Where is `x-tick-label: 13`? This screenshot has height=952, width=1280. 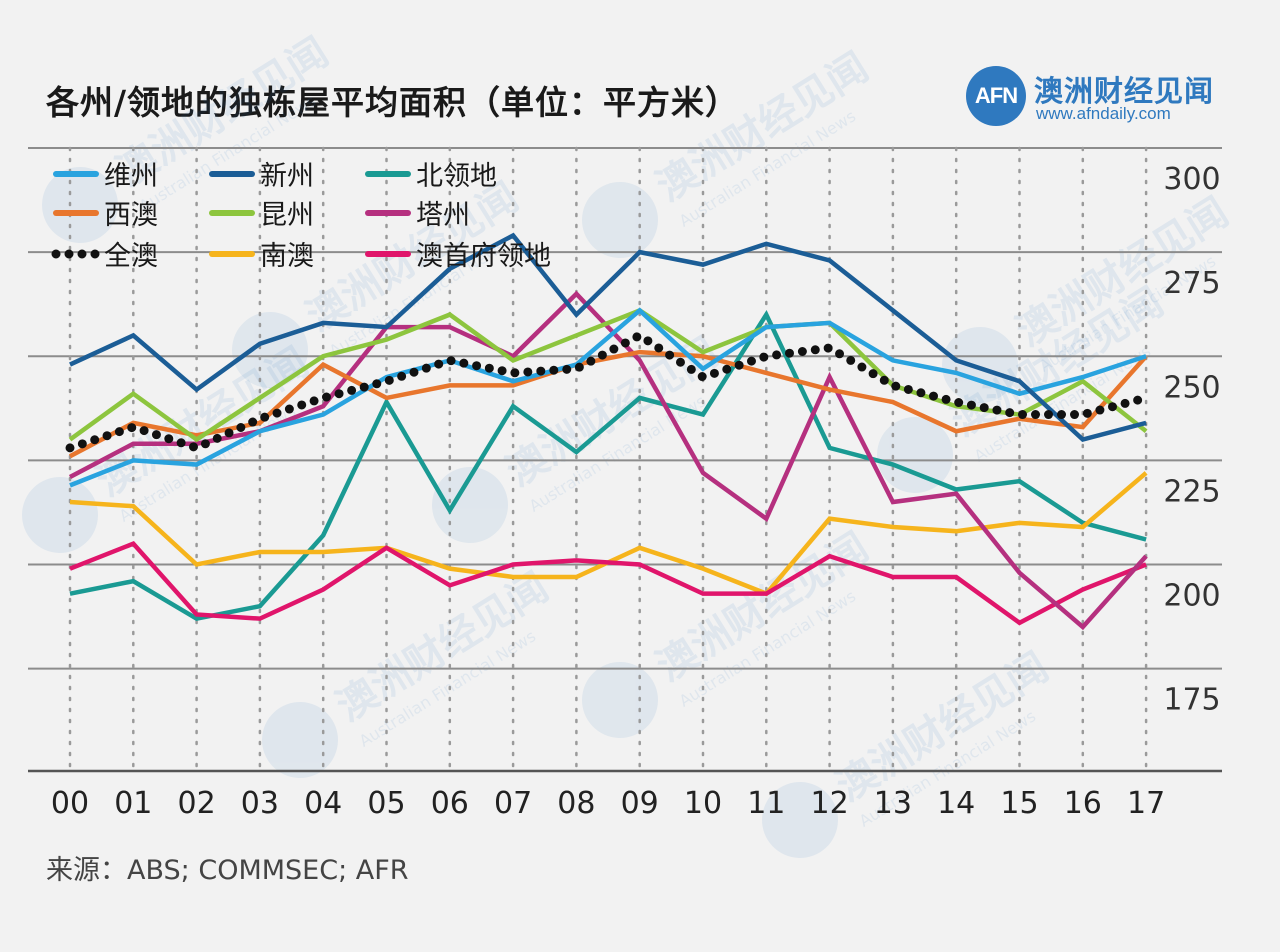
x-tick-label: 13 is located at coordinates (893, 803).